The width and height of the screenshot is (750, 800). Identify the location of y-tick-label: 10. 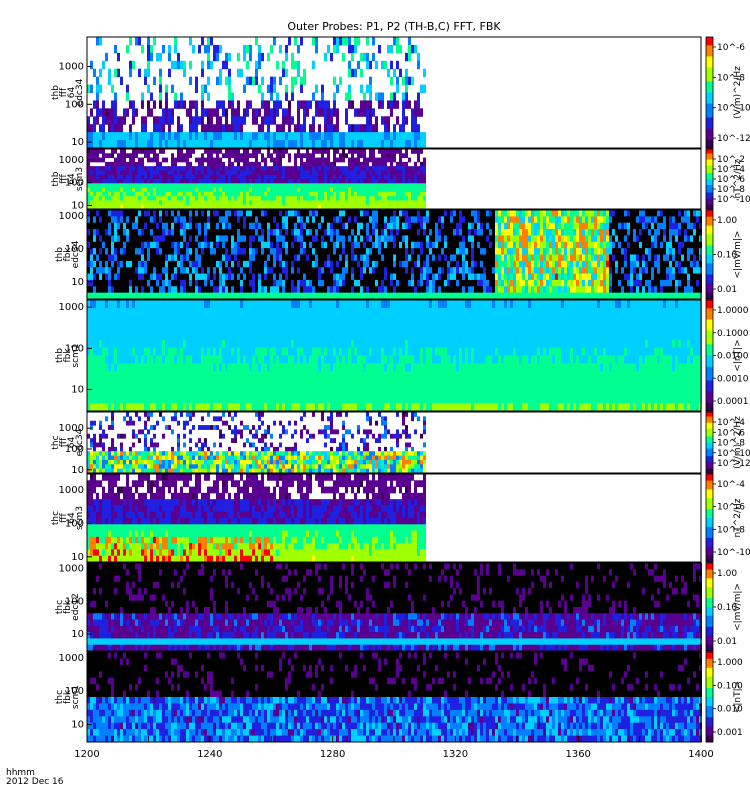
(77, 142).